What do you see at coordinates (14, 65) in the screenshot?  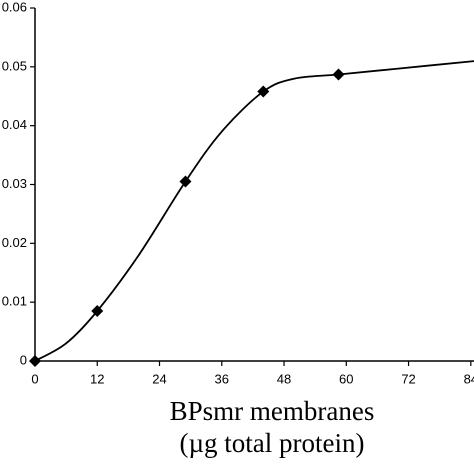 I see `y-tick-label: 0.05` at bounding box center [14, 65].